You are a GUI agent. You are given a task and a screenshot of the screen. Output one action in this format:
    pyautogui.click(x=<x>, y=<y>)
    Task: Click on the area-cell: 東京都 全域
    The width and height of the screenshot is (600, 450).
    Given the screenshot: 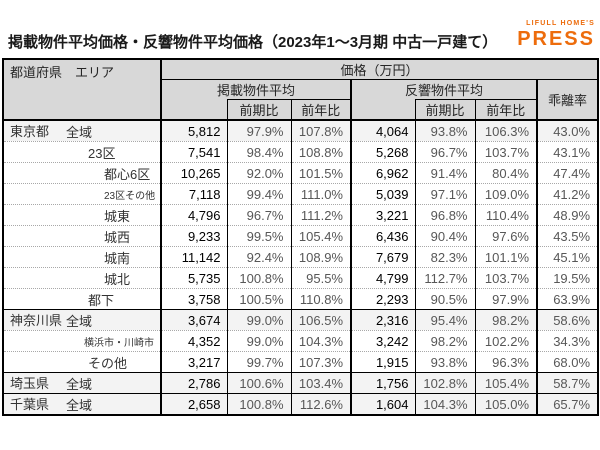 What is the action you would take?
    pyautogui.click(x=82, y=130)
    